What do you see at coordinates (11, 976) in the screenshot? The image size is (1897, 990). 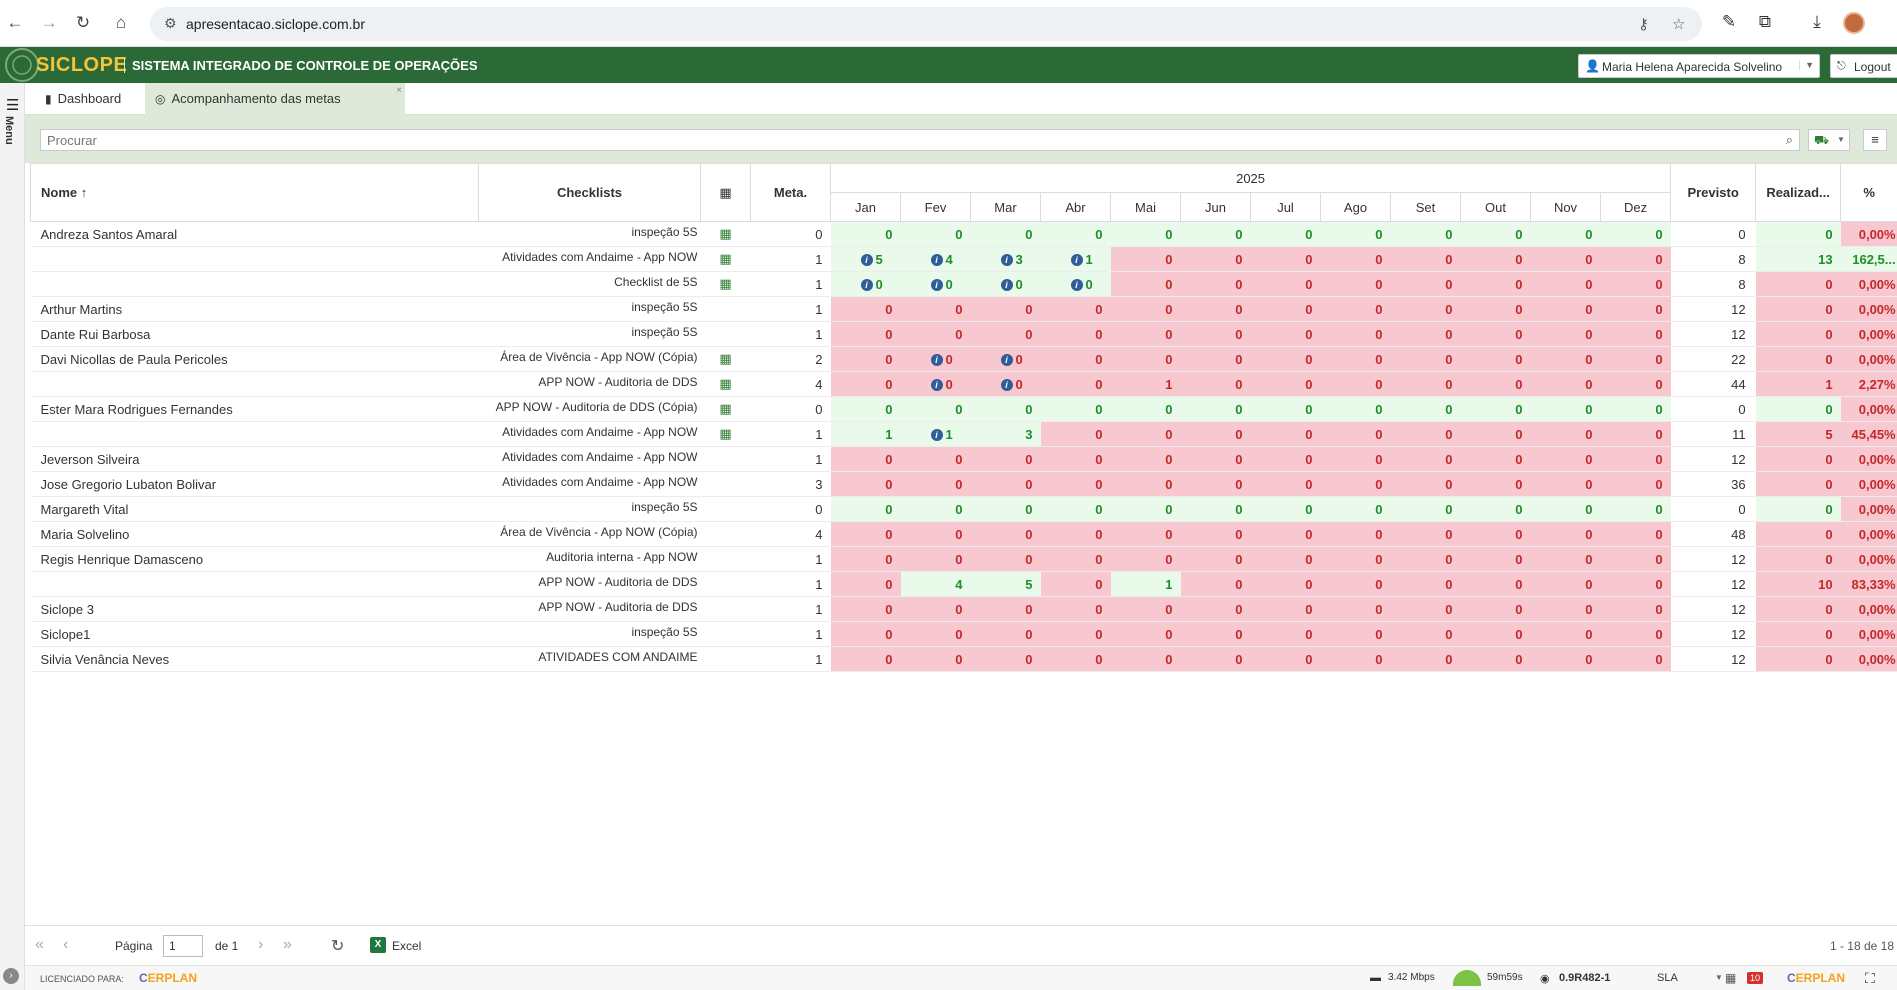 I see `expand-arrow-icon: ›` at bounding box center [11, 976].